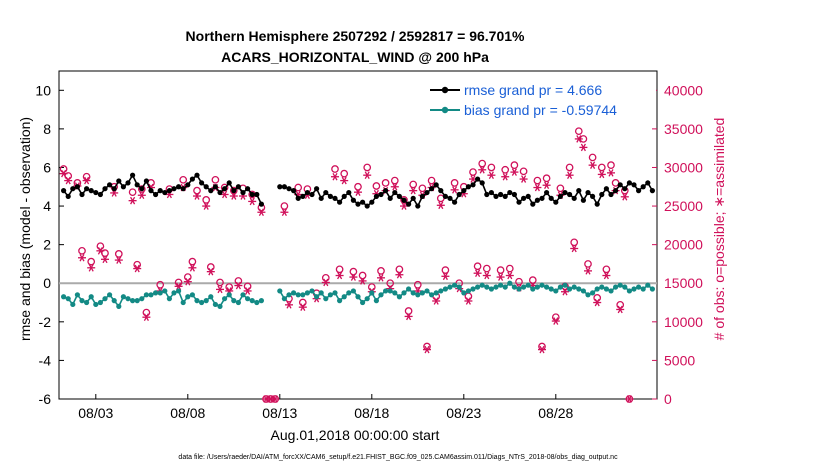 Image resolution: width=830 pixels, height=470 pixels. Describe the element at coordinates (683, 129) in the screenshot. I see `y2-tick-label: 35000` at that location.